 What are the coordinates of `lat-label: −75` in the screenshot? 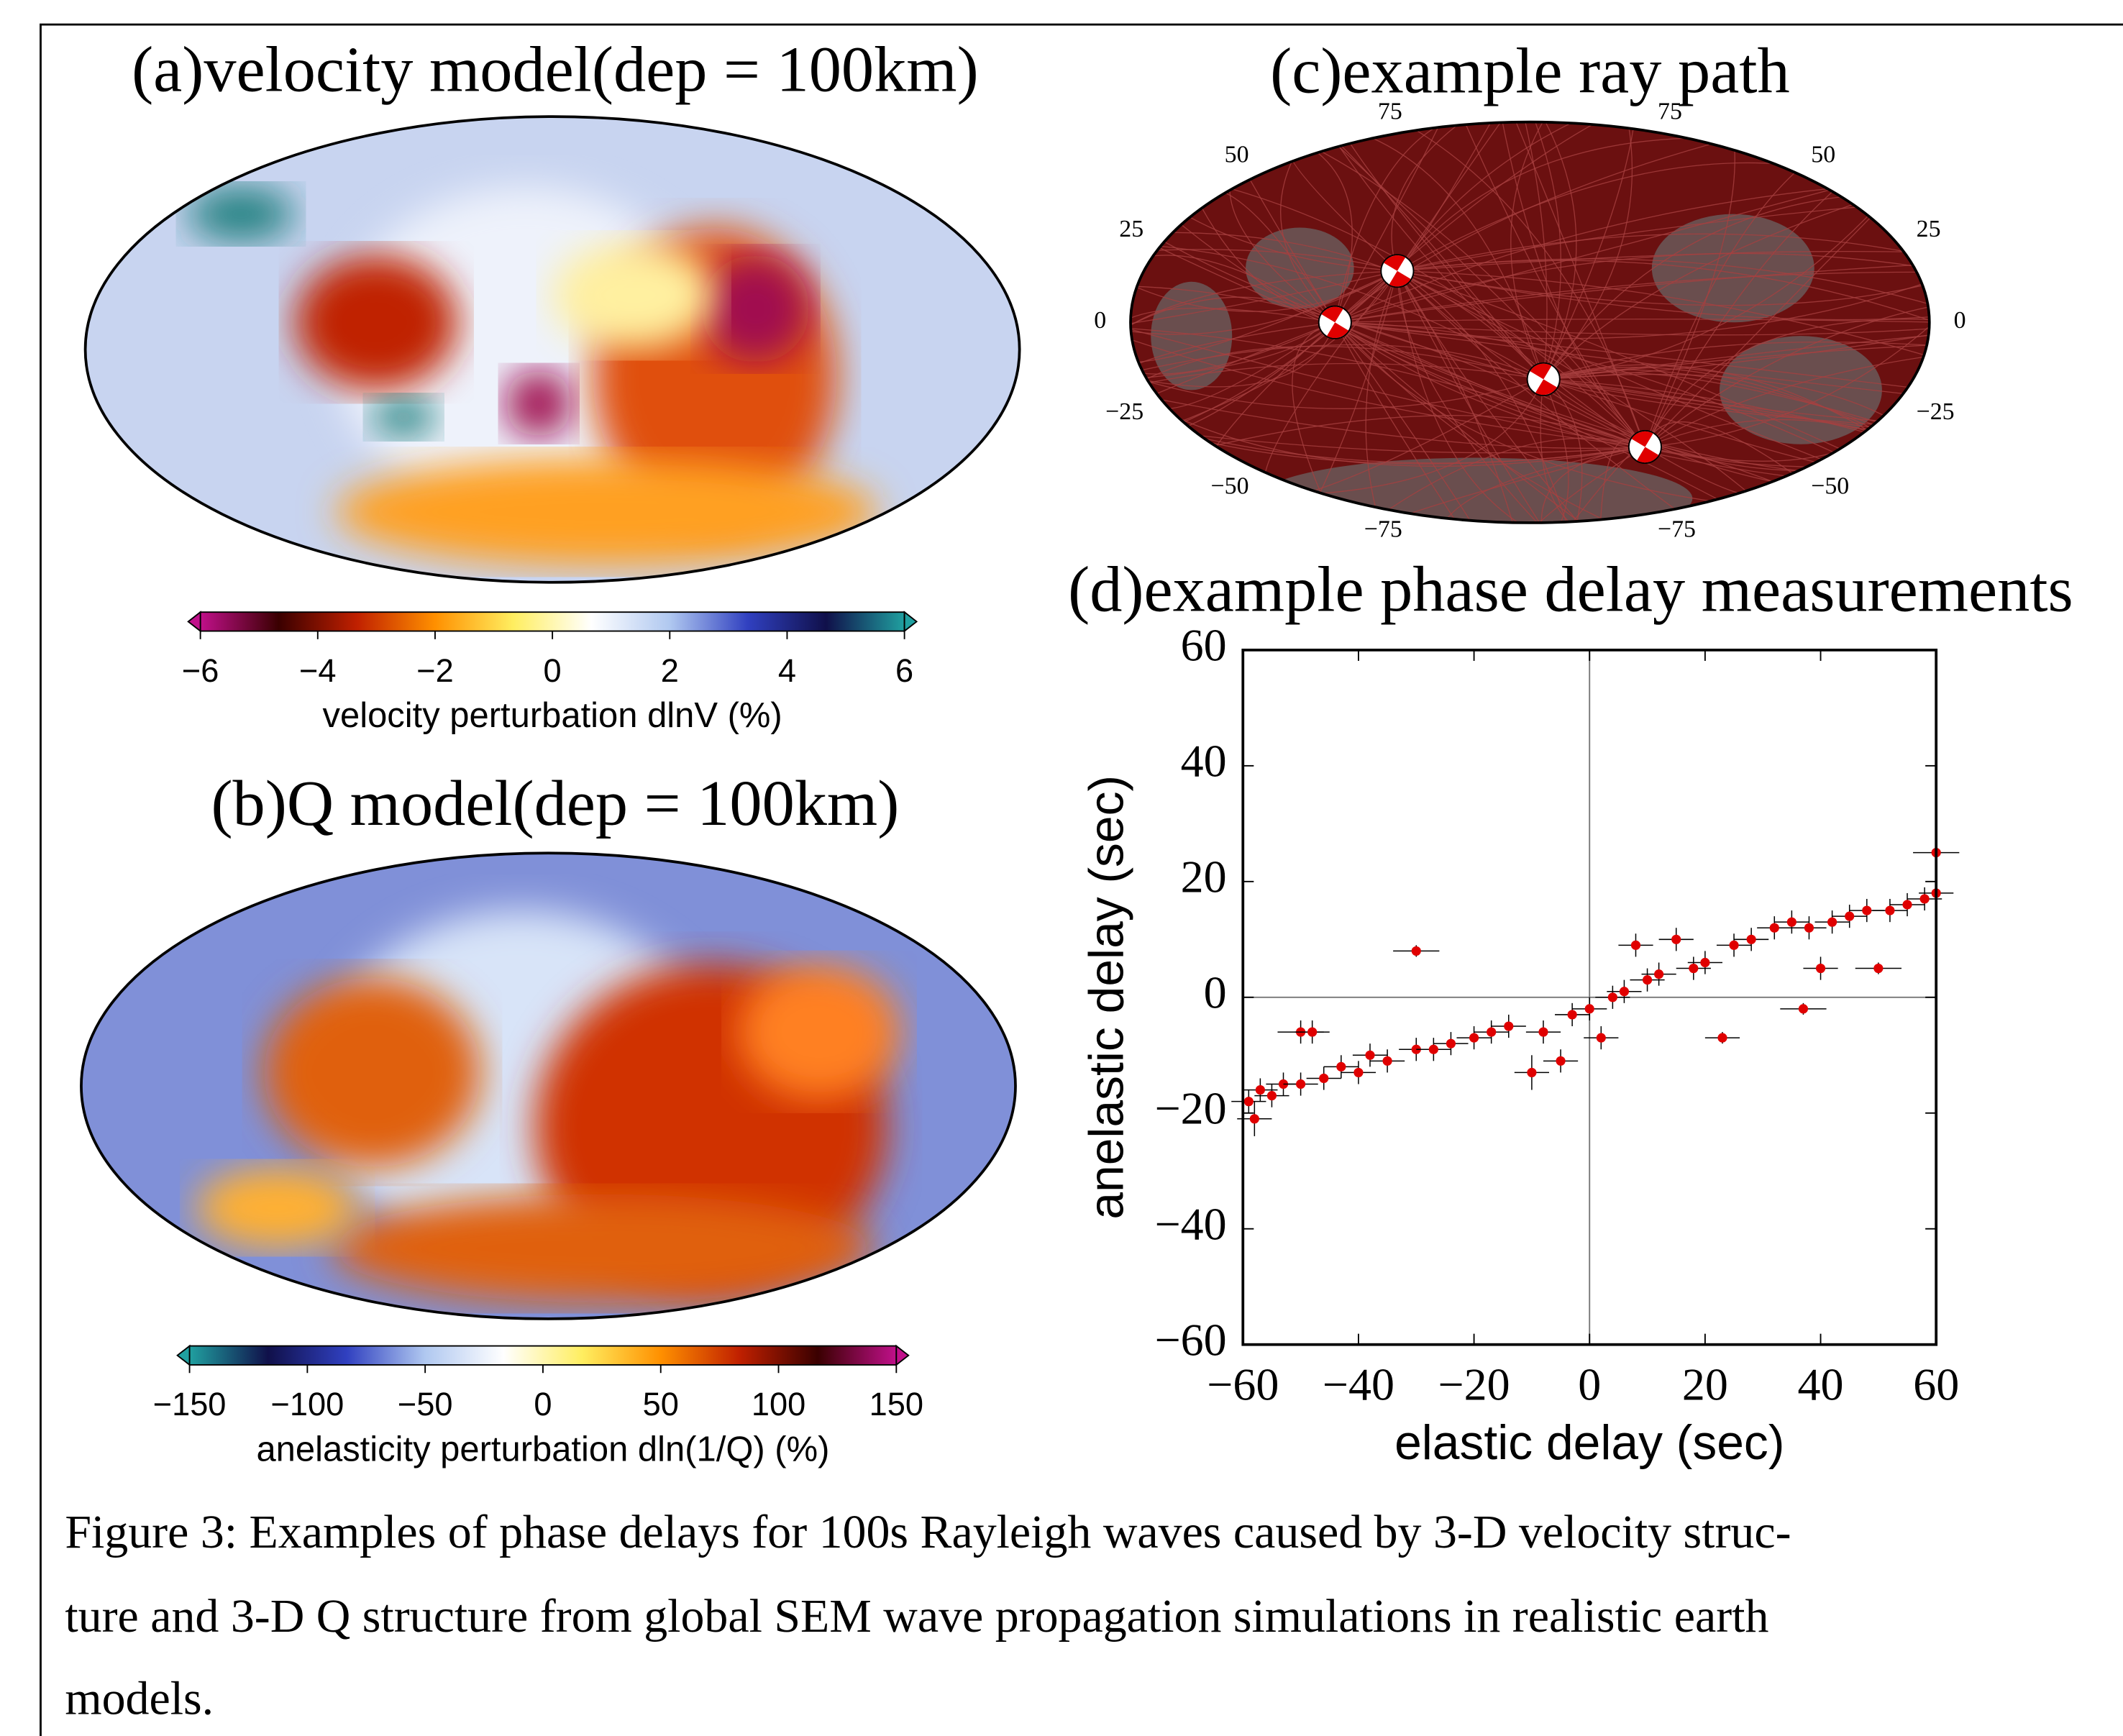 It's located at (1383, 529).